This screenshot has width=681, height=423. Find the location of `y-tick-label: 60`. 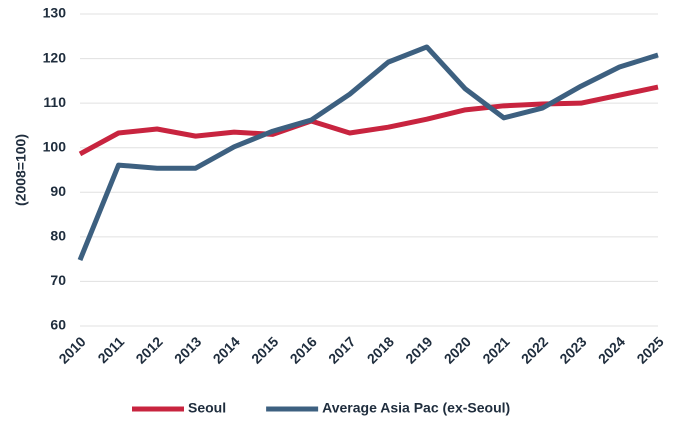

y-tick-label: 60 is located at coordinates (58, 325).